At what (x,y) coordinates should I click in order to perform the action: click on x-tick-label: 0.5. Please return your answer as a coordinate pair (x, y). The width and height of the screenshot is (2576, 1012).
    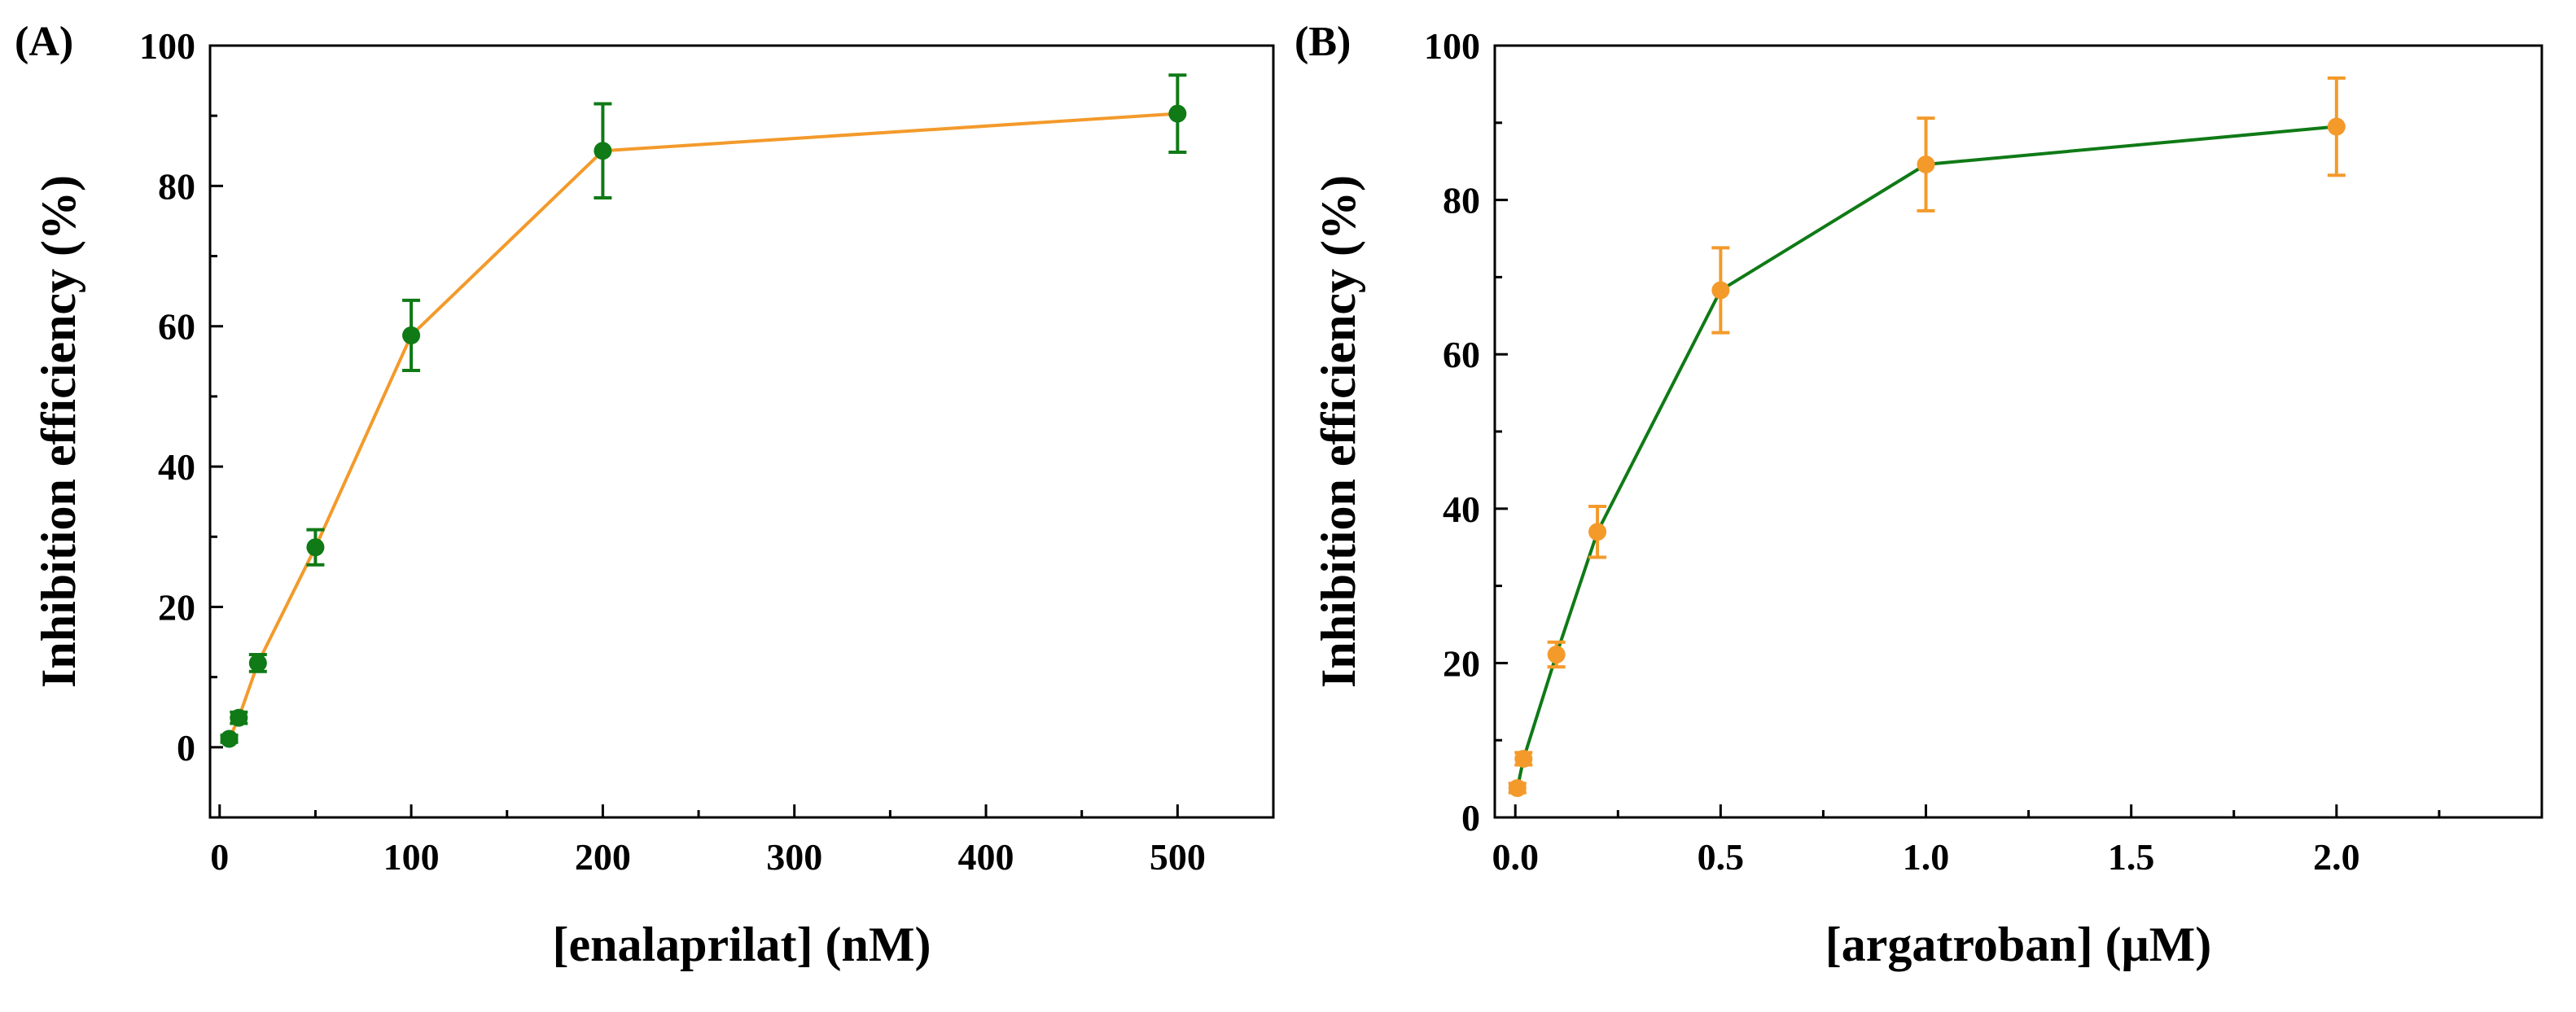
    Looking at the image, I should click on (1721, 857).